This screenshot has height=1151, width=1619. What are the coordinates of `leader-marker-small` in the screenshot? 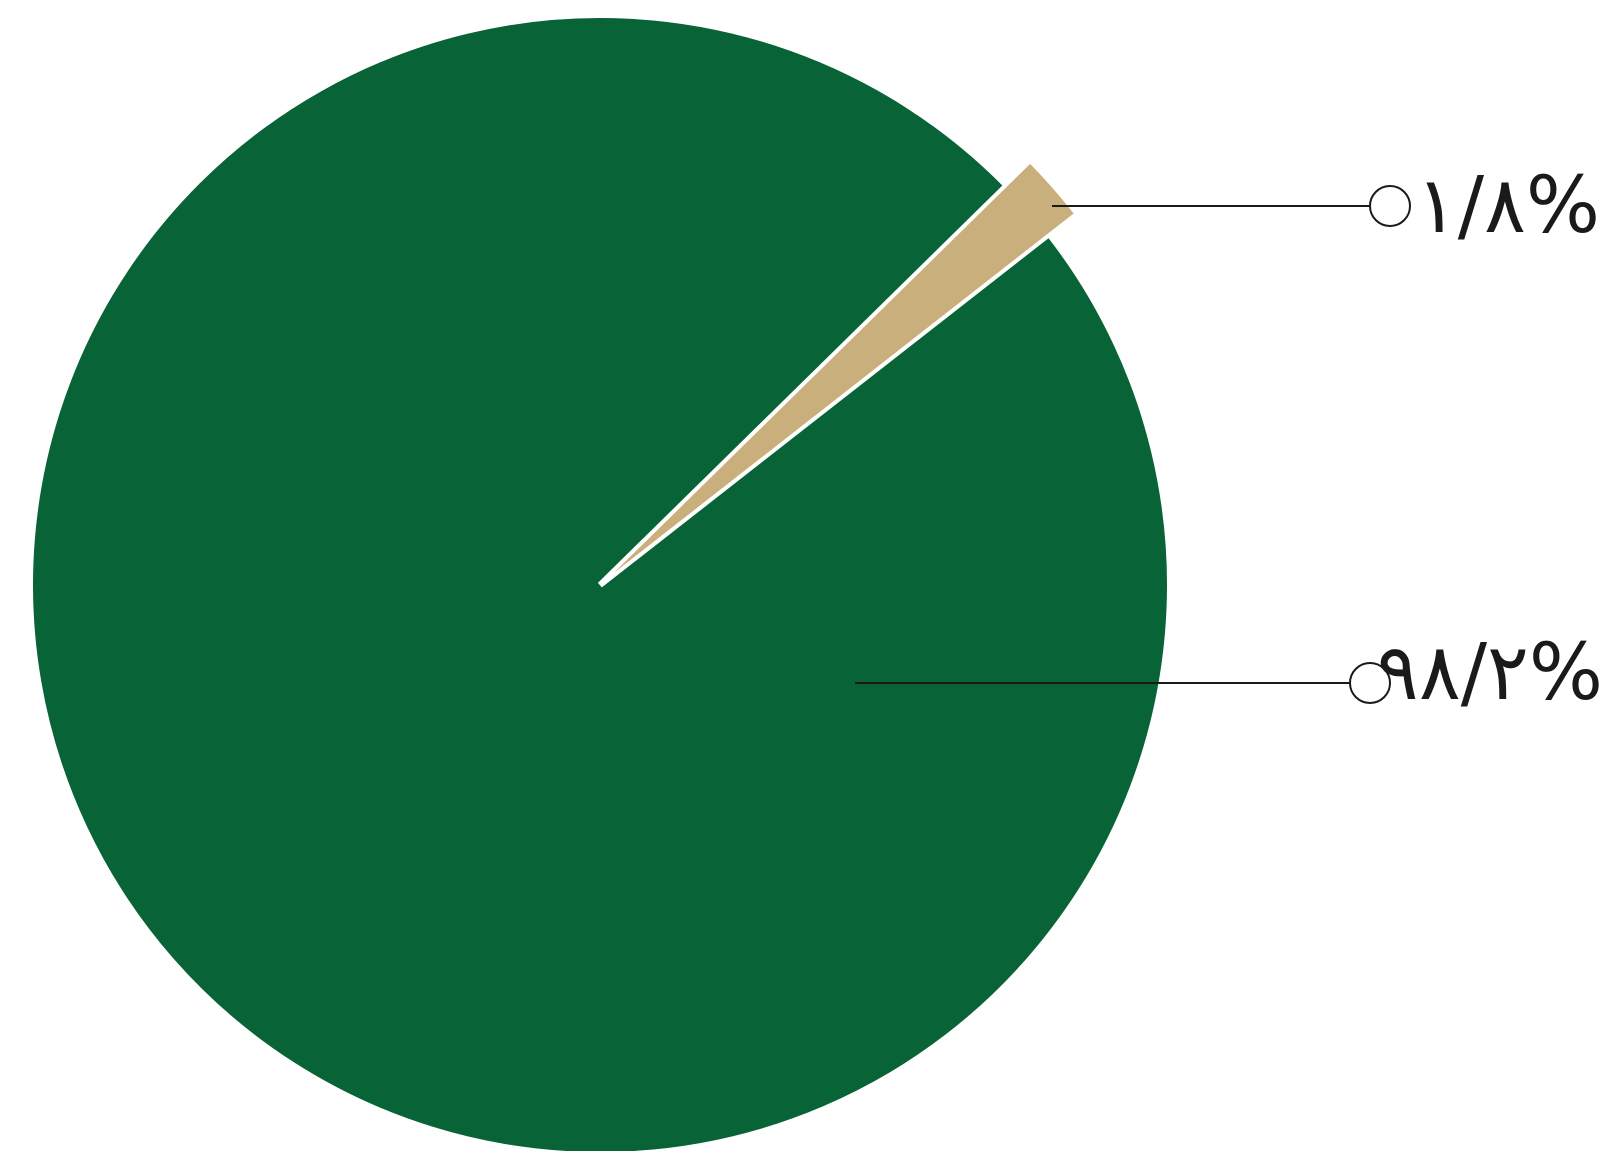 It's located at (1390, 206).